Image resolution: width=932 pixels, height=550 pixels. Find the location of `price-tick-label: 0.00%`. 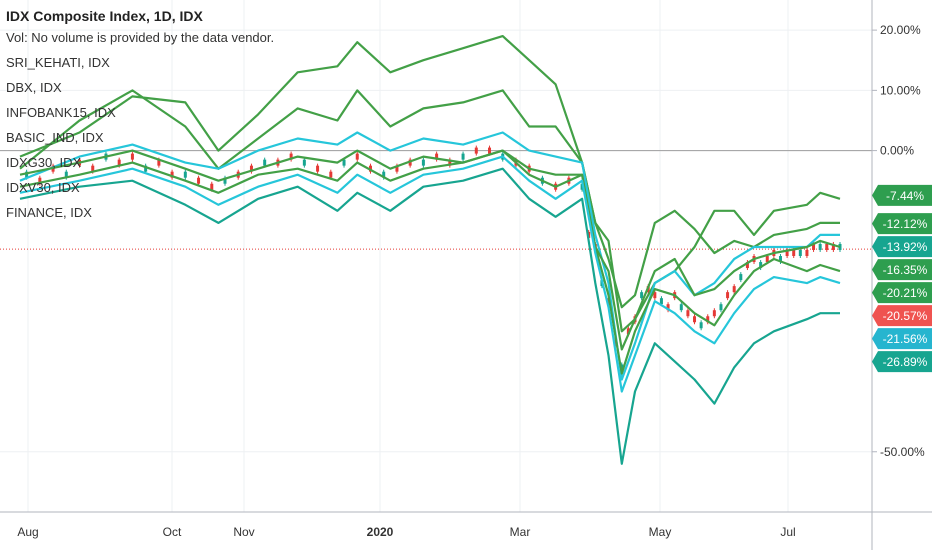

price-tick-label: 0.00% is located at coordinates (897, 151).